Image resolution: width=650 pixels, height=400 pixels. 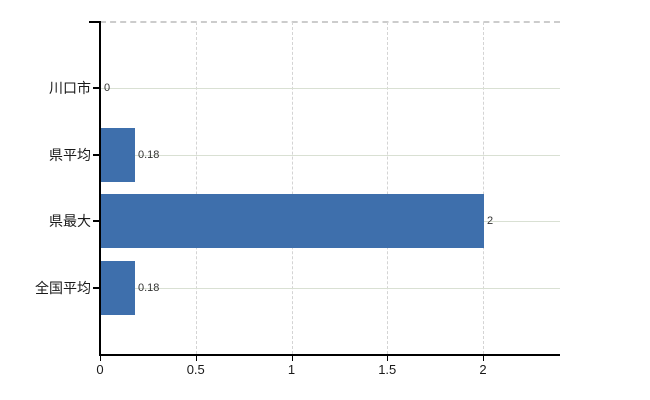 What do you see at coordinates (329, 355) in the screenshot?
I see `x-axis-line` at bounding box center [329, 355].